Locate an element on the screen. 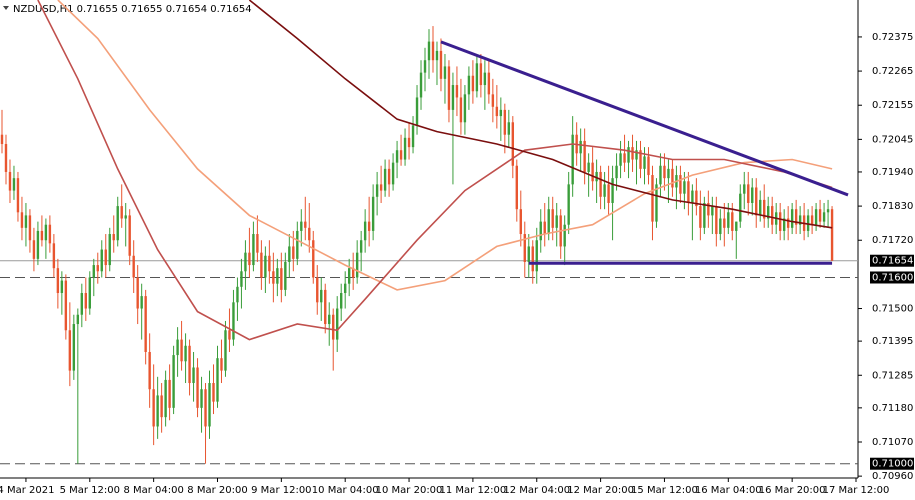 This screenshot has width=915, height=500. y-tick-label: 0.72045 is located at coordinates (892, 139).